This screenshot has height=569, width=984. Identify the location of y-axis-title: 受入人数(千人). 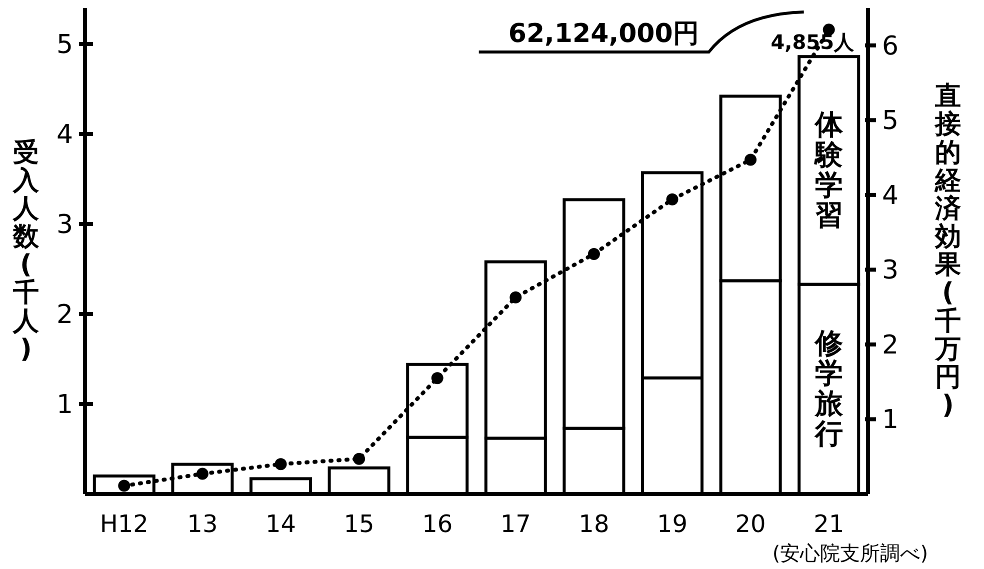
(26, 251).